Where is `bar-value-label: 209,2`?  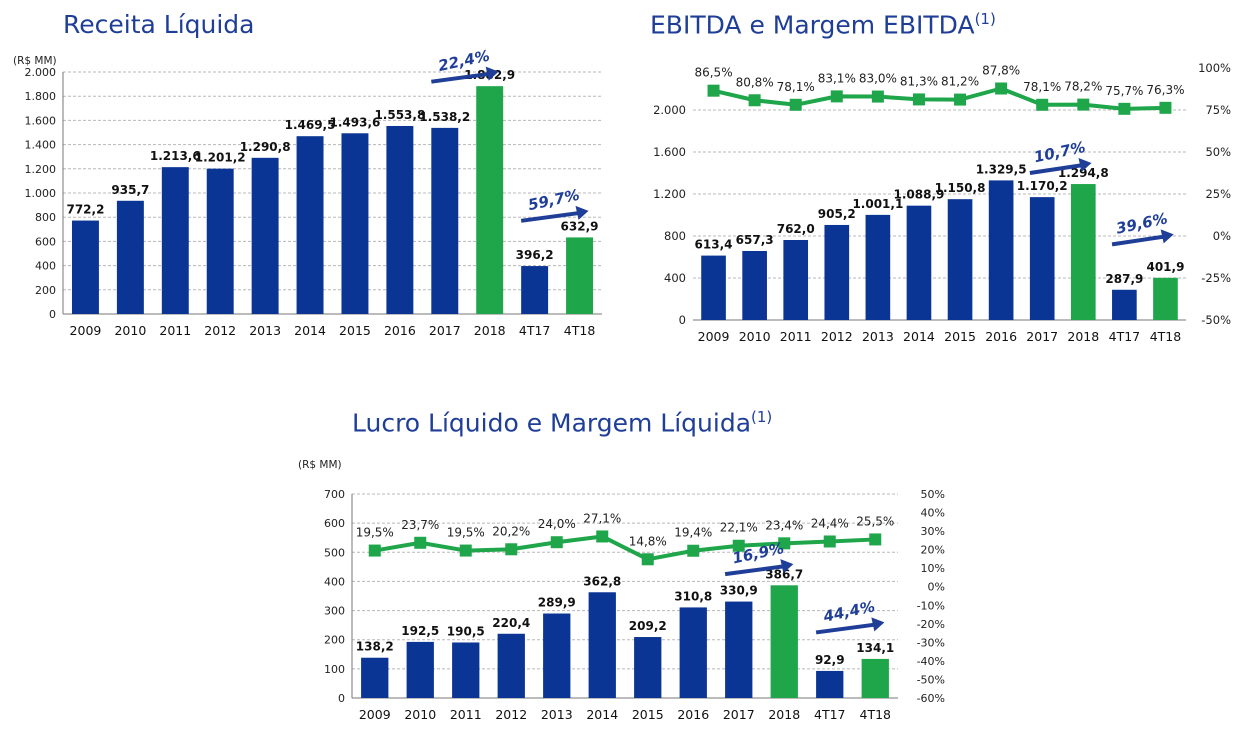 bar-value-label: 209,2 is located at coordinates (648, 626).